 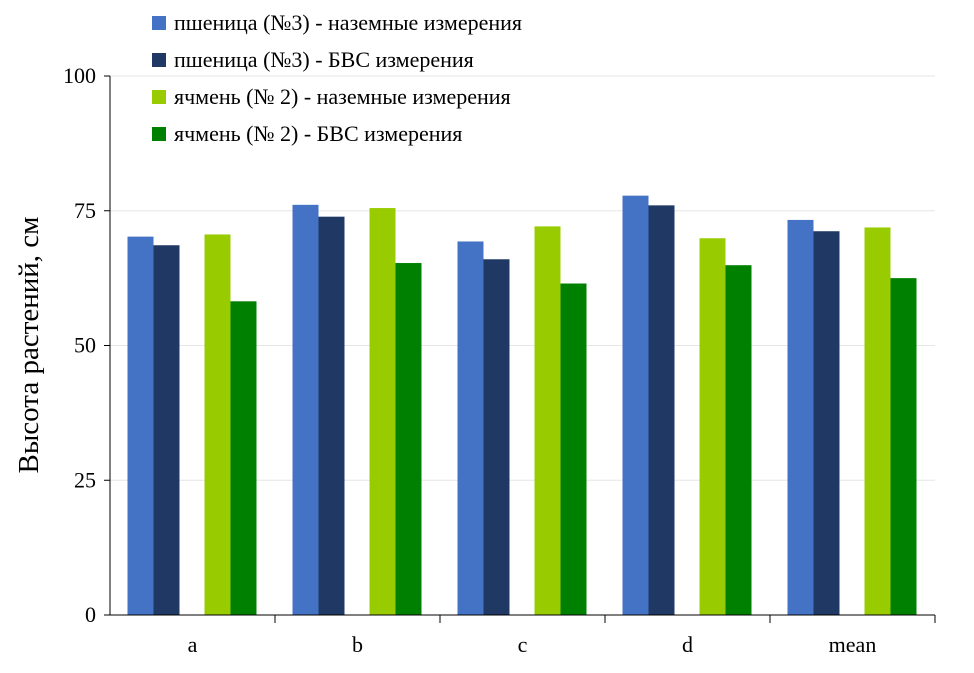 I want to click on y-axis-label: Высота растений, см, so click(x=29, y=344).